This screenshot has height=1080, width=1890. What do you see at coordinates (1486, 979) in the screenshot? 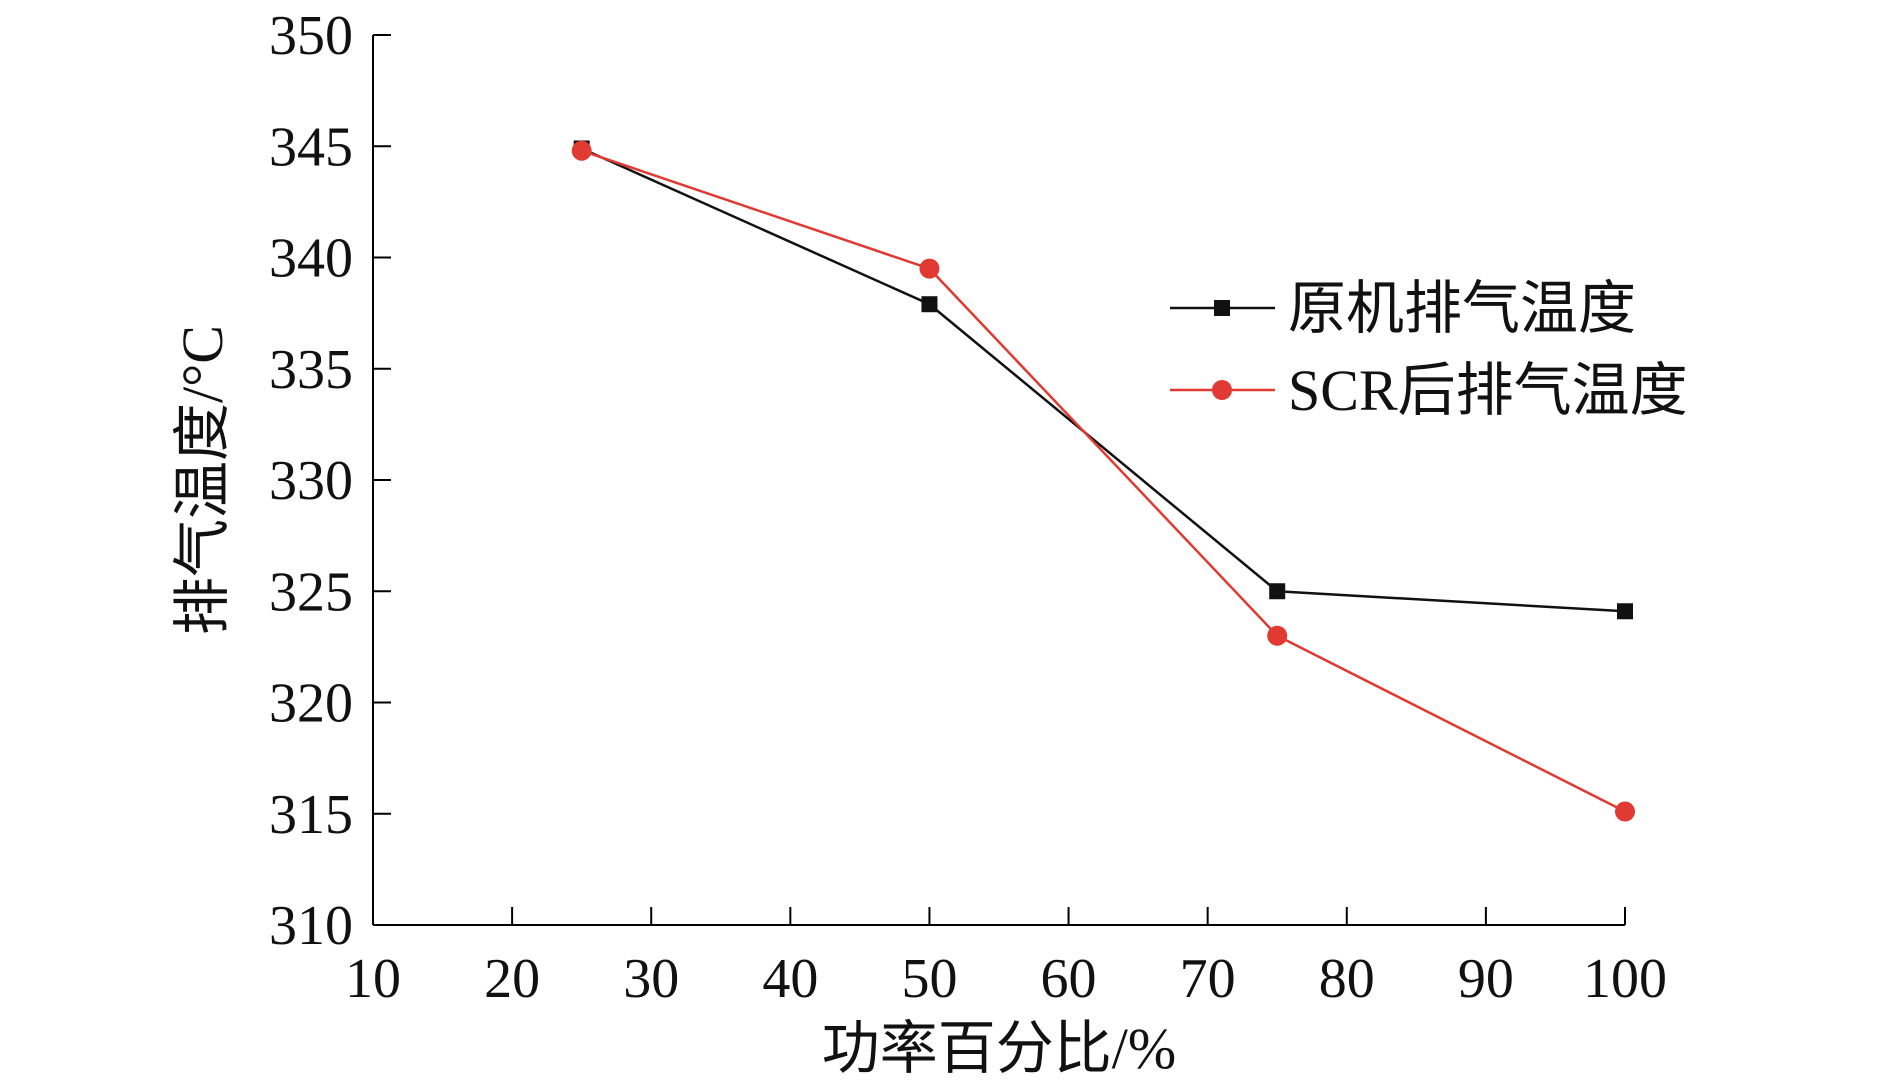
I see `x-tick-label: 90` at bounding box center [1486, 979].